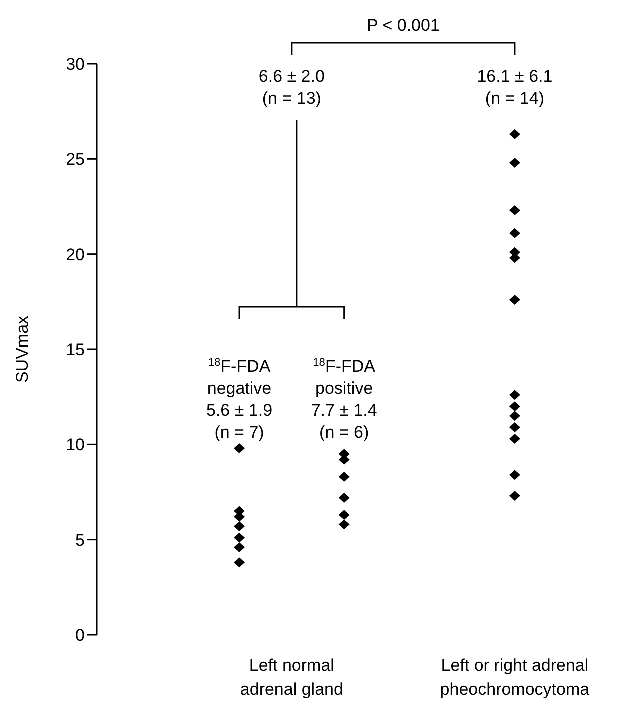 The image size is (634, 702). I want to click on annotation: 6.6 ± 2.0 (n = 13), so click(291, 87).